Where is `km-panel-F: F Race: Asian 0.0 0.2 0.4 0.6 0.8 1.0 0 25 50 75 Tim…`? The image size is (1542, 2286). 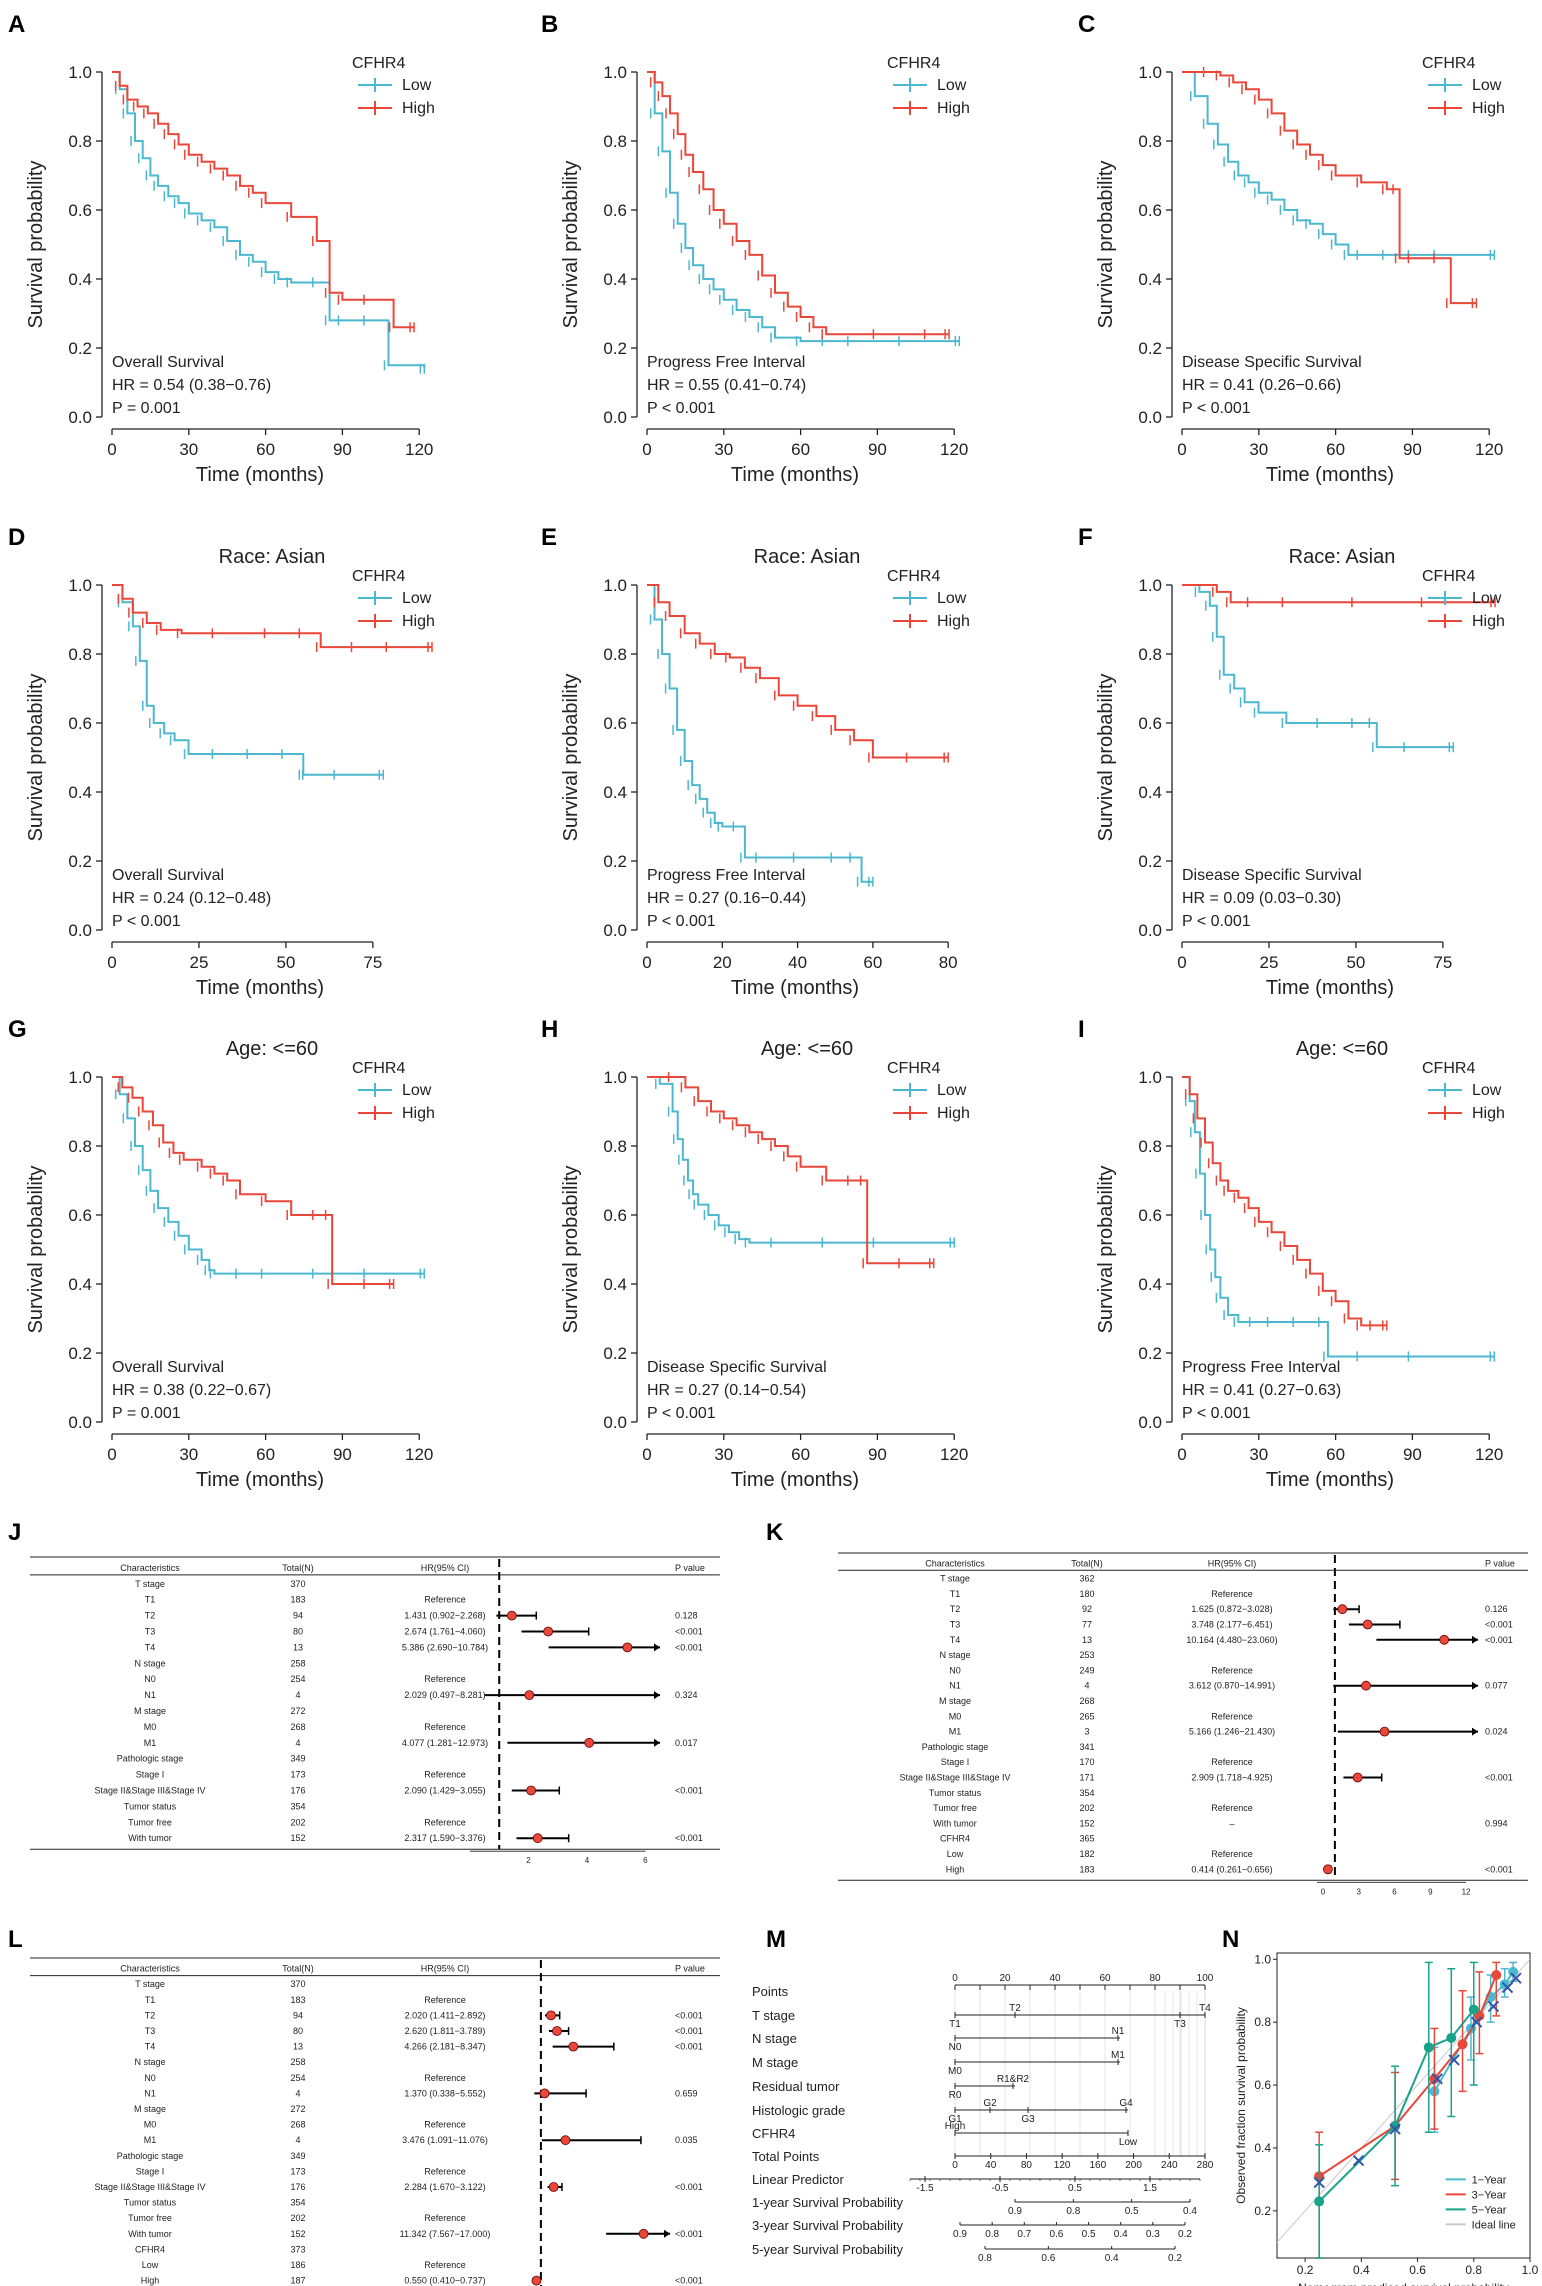
km-panel-F: F Race: Asian 0.0 0.2 0.4 0.6 0.8 1.0 0 25 50 75 Tim… is located at coordinates (1291, 761).